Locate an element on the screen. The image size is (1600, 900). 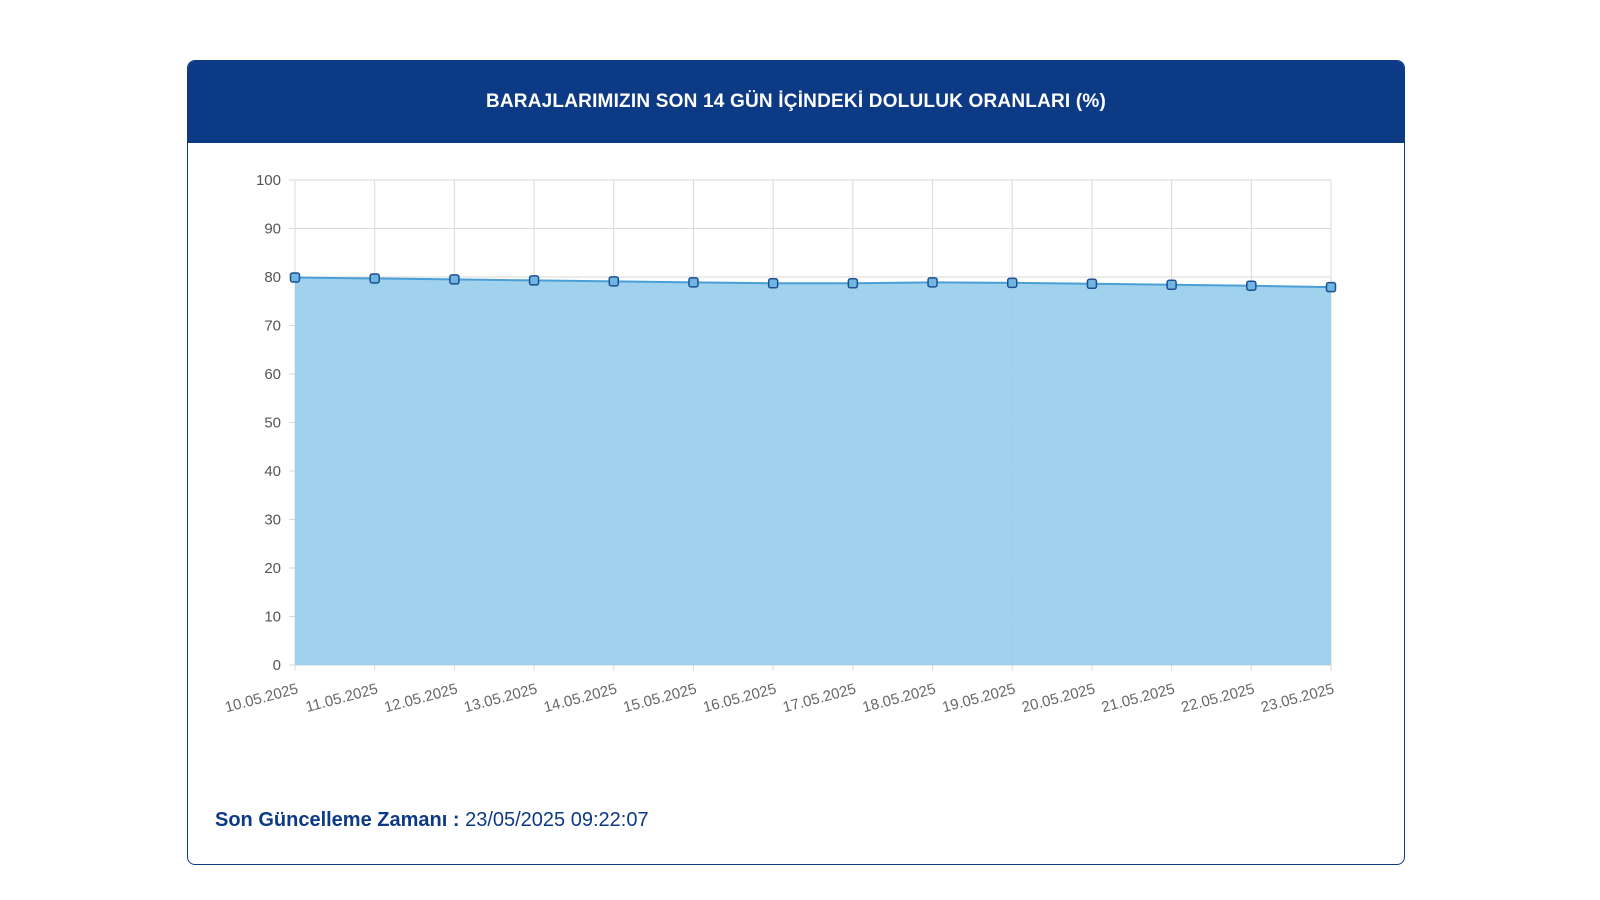
x-tick-label: 14.05.2025 is located at coordinates (580, 698).